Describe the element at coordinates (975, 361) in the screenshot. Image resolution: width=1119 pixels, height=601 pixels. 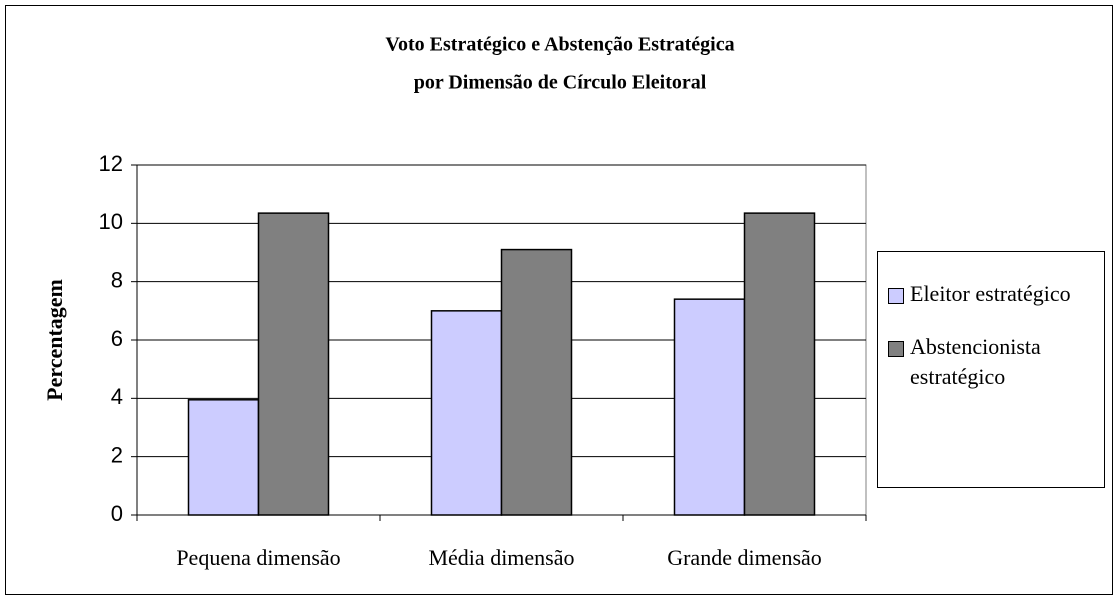
I see `legend-label: Abstencionista estratégico` at that location.